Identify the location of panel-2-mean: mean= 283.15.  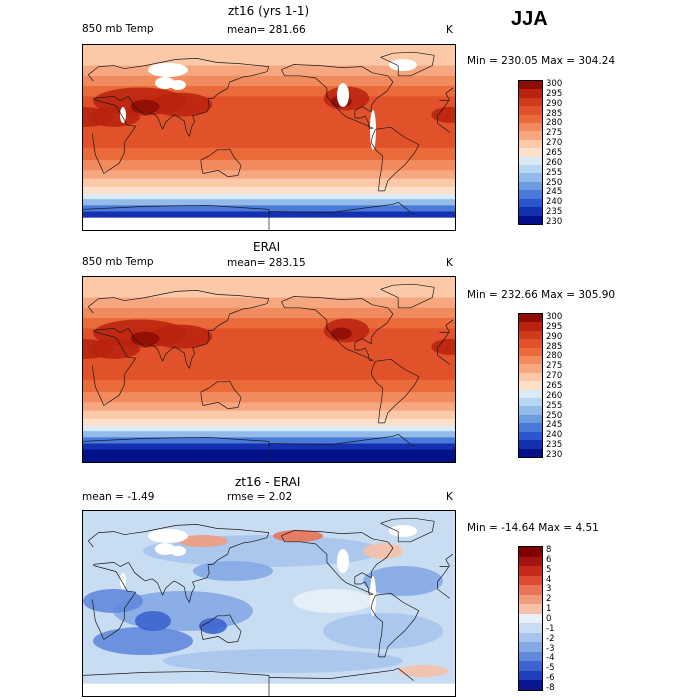
(266, 263).